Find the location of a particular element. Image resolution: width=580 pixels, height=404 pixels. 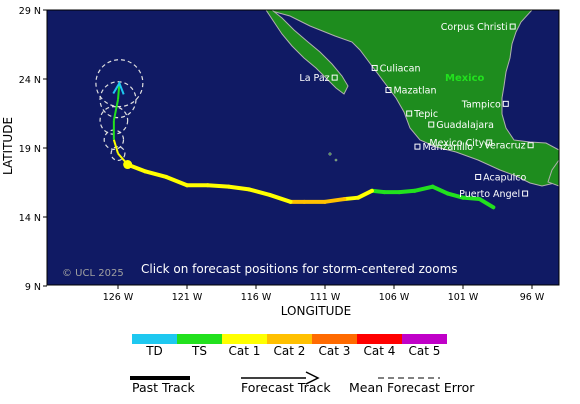

category-colorbar is located at coordinates (289, 339).